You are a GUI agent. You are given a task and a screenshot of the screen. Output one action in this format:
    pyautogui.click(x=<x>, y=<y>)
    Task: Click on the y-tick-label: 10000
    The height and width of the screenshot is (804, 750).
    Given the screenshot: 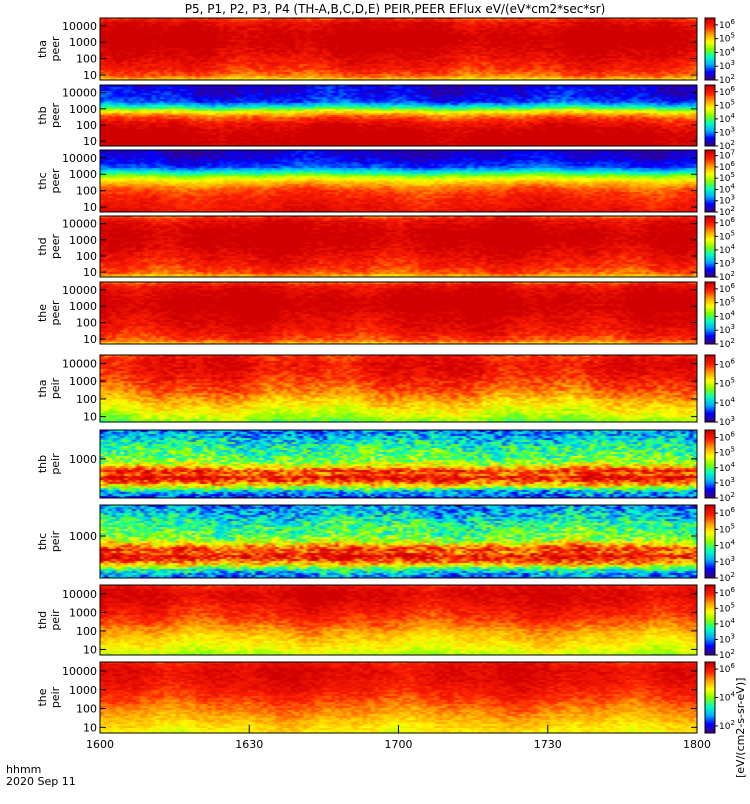 What is the action you would take?
    pyautogui.click(x=79, y=26)
    